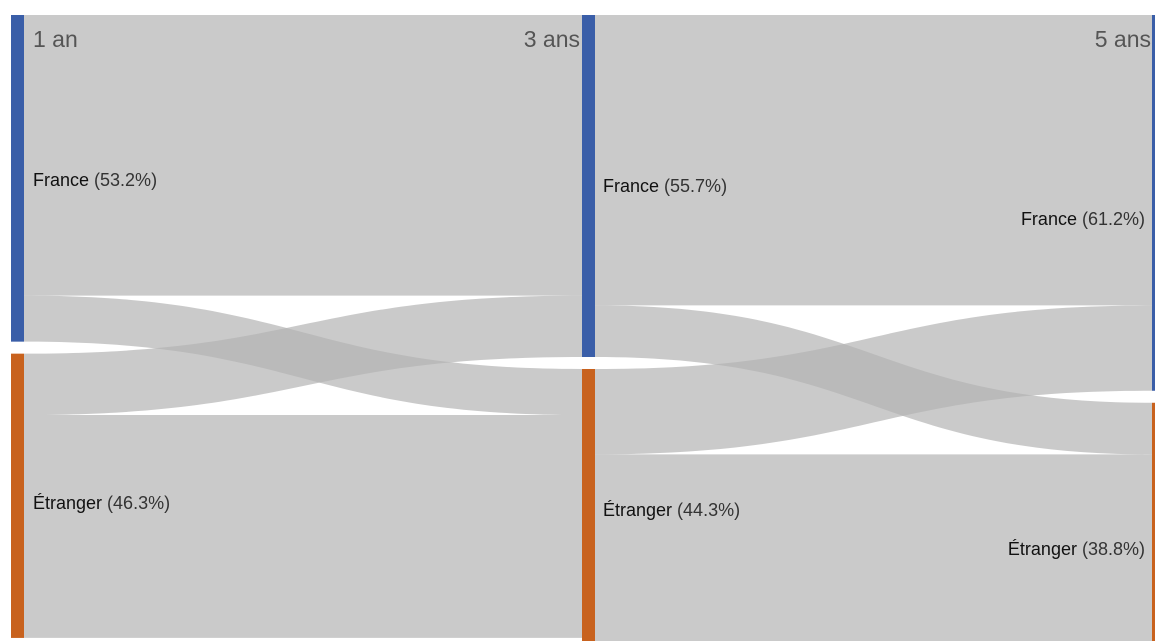  I want to click on node-percentage: (38.8%), so click(1113, 549).